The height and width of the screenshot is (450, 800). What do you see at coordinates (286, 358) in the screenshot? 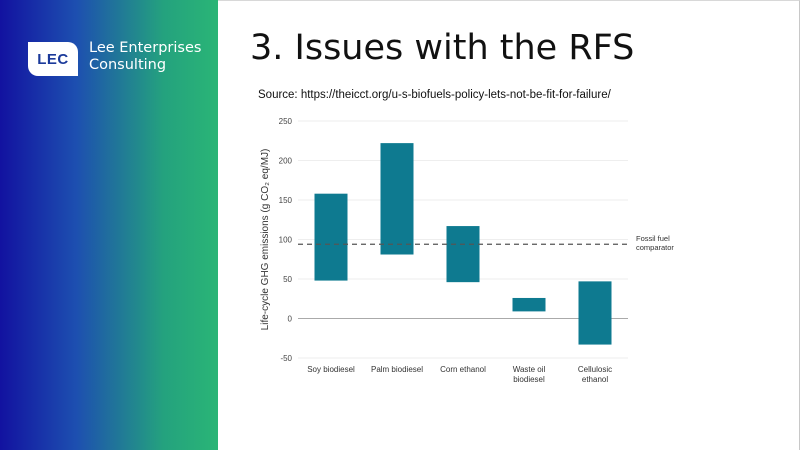
I see `y-tick-label: -50` at bounding box center [286, 358].